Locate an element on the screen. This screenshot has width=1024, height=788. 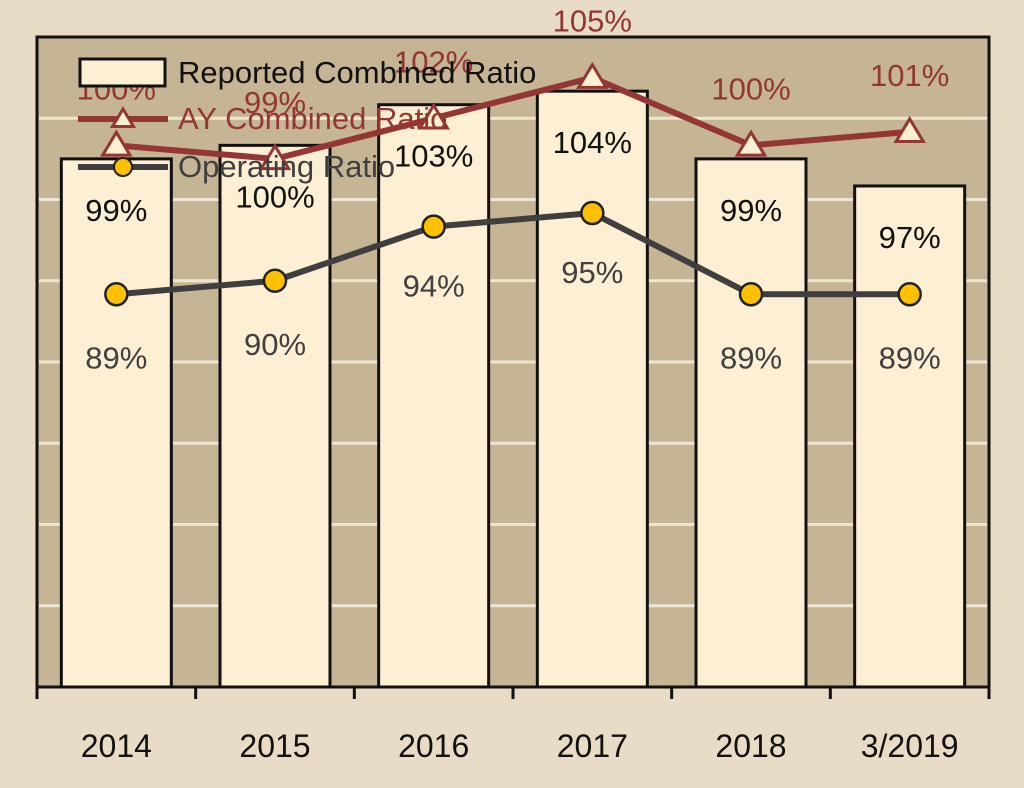
legend-ay-marker is located at coordinates (123, 117).